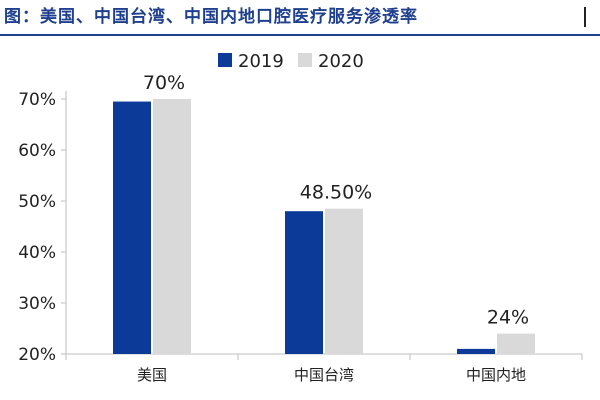 This screenshot has width=600, height=400. What do you see at coordinates (305, 60) in the screenshot?
I see `legend-swatch-2020` at bounding box center [305, 60].